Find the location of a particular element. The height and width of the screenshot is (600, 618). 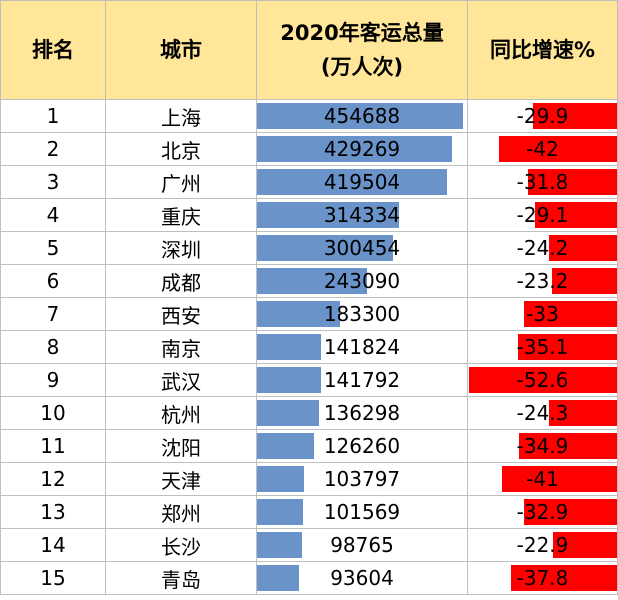

growth-cell: -24.3 is located at coordinates (542, 413).